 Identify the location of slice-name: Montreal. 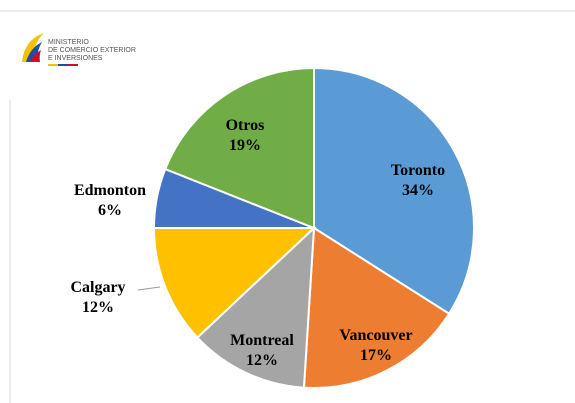
(262, 340).